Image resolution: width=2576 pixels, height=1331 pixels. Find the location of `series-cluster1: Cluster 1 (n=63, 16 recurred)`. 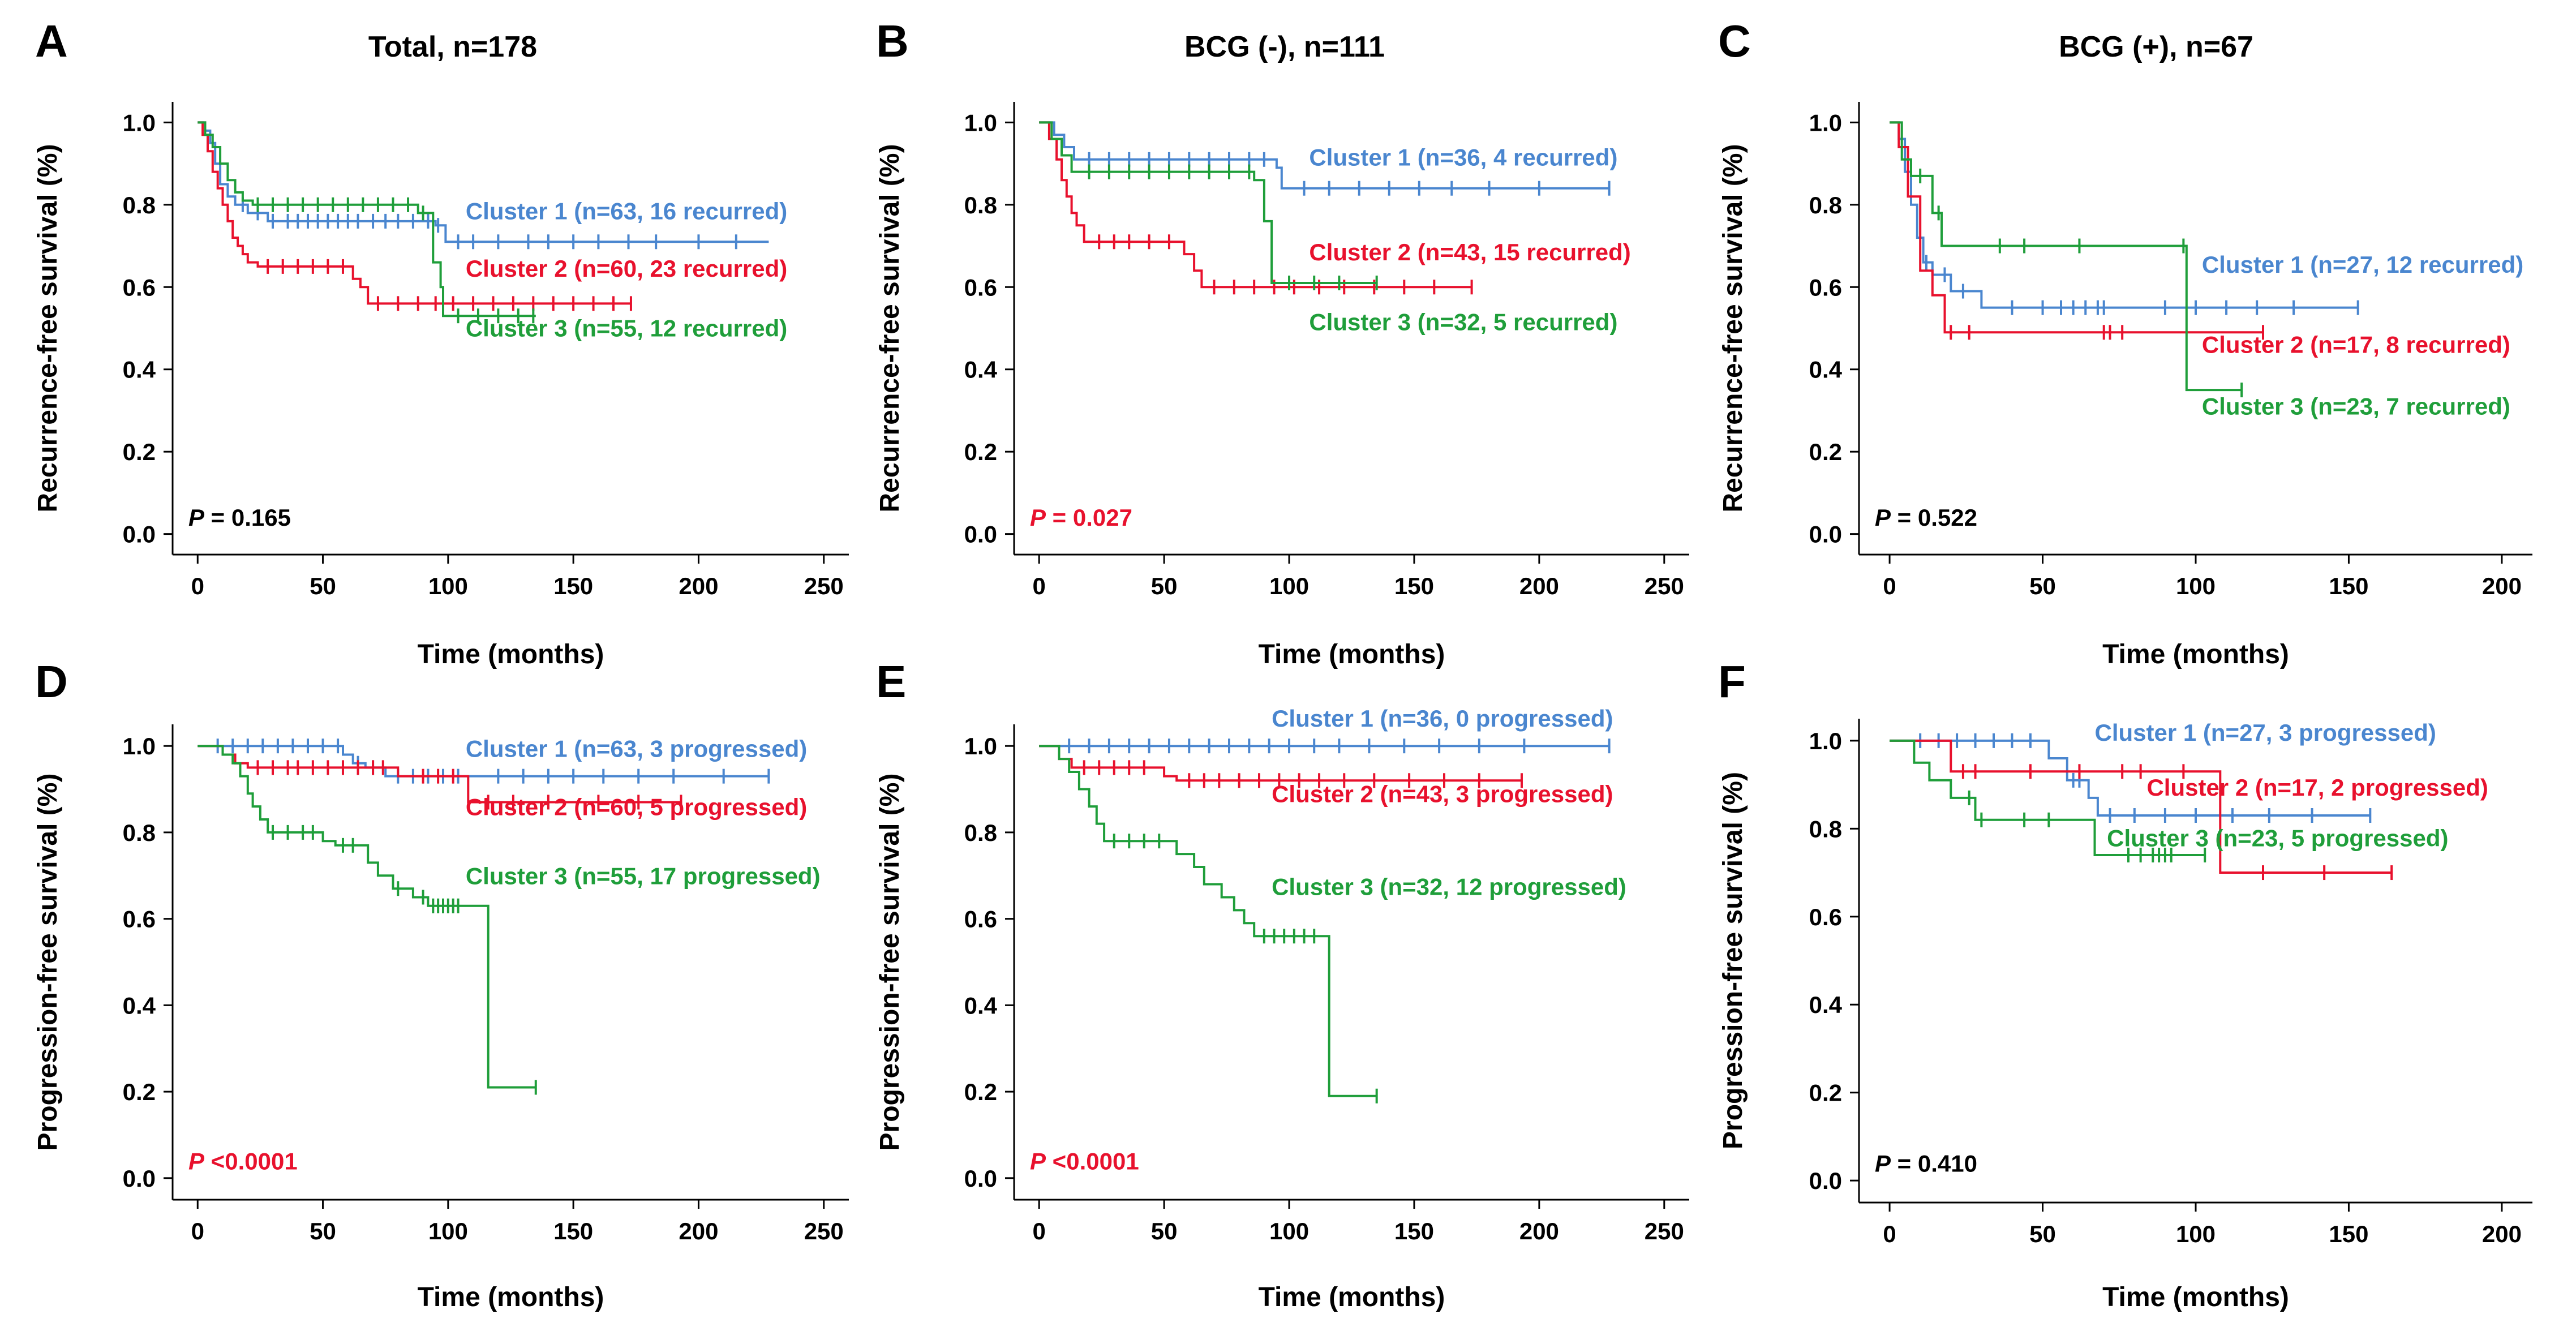

series-cluster1: Cluster 1 (n=63, 16 recurred) is located at coordinates (492, 186).